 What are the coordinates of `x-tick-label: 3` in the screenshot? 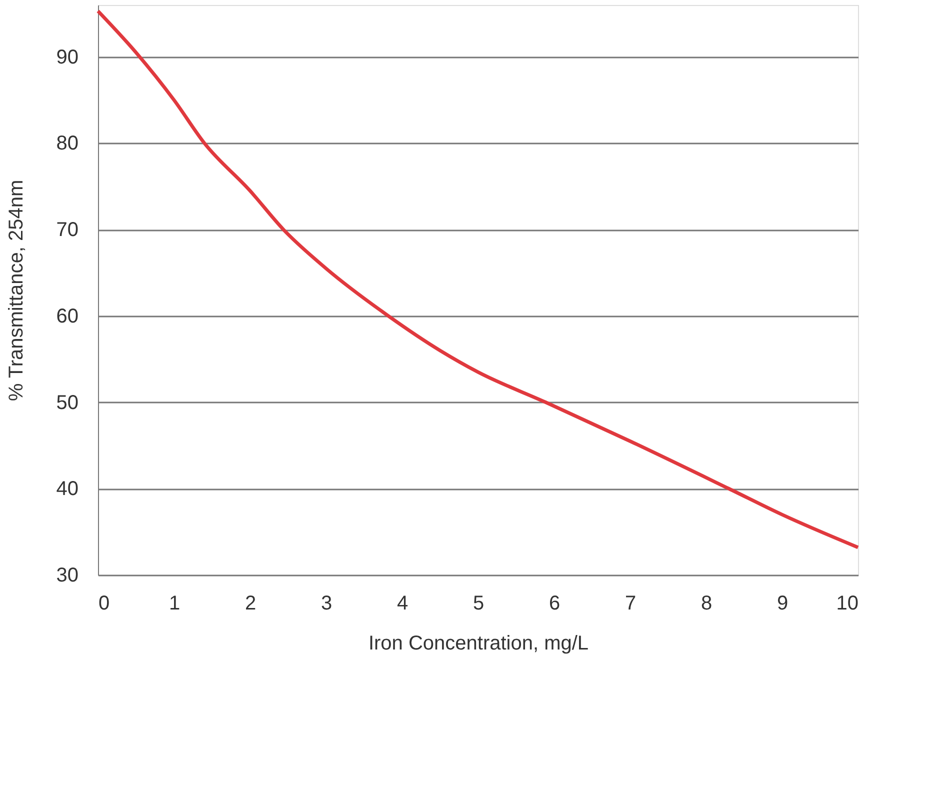 It's located at (326, 603).